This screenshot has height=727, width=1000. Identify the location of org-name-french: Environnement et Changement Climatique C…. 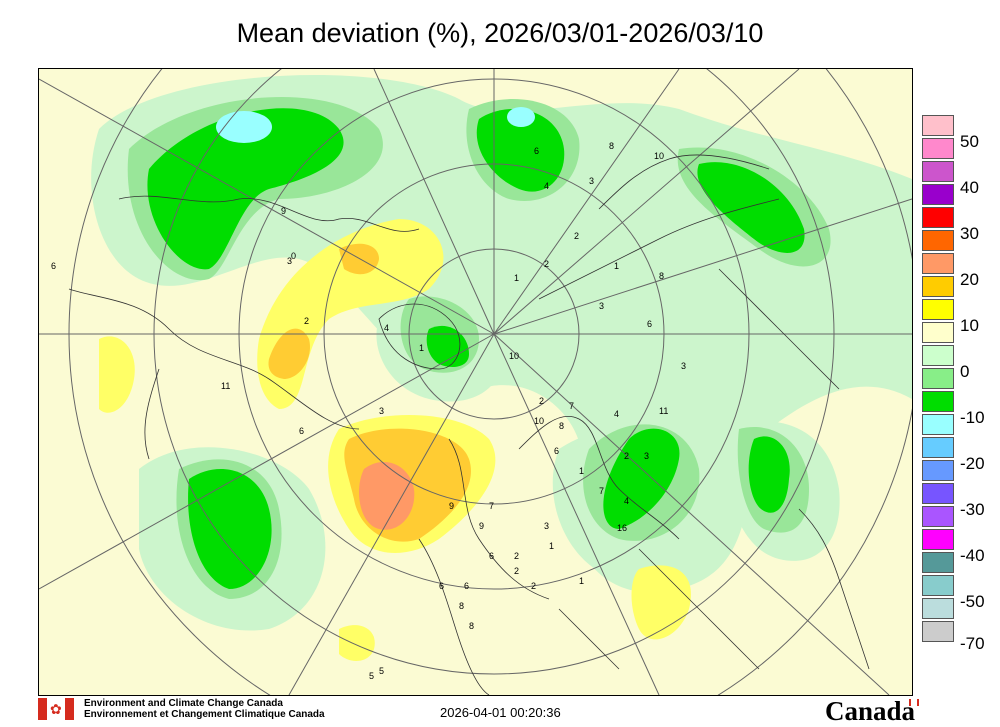
(204, 714).